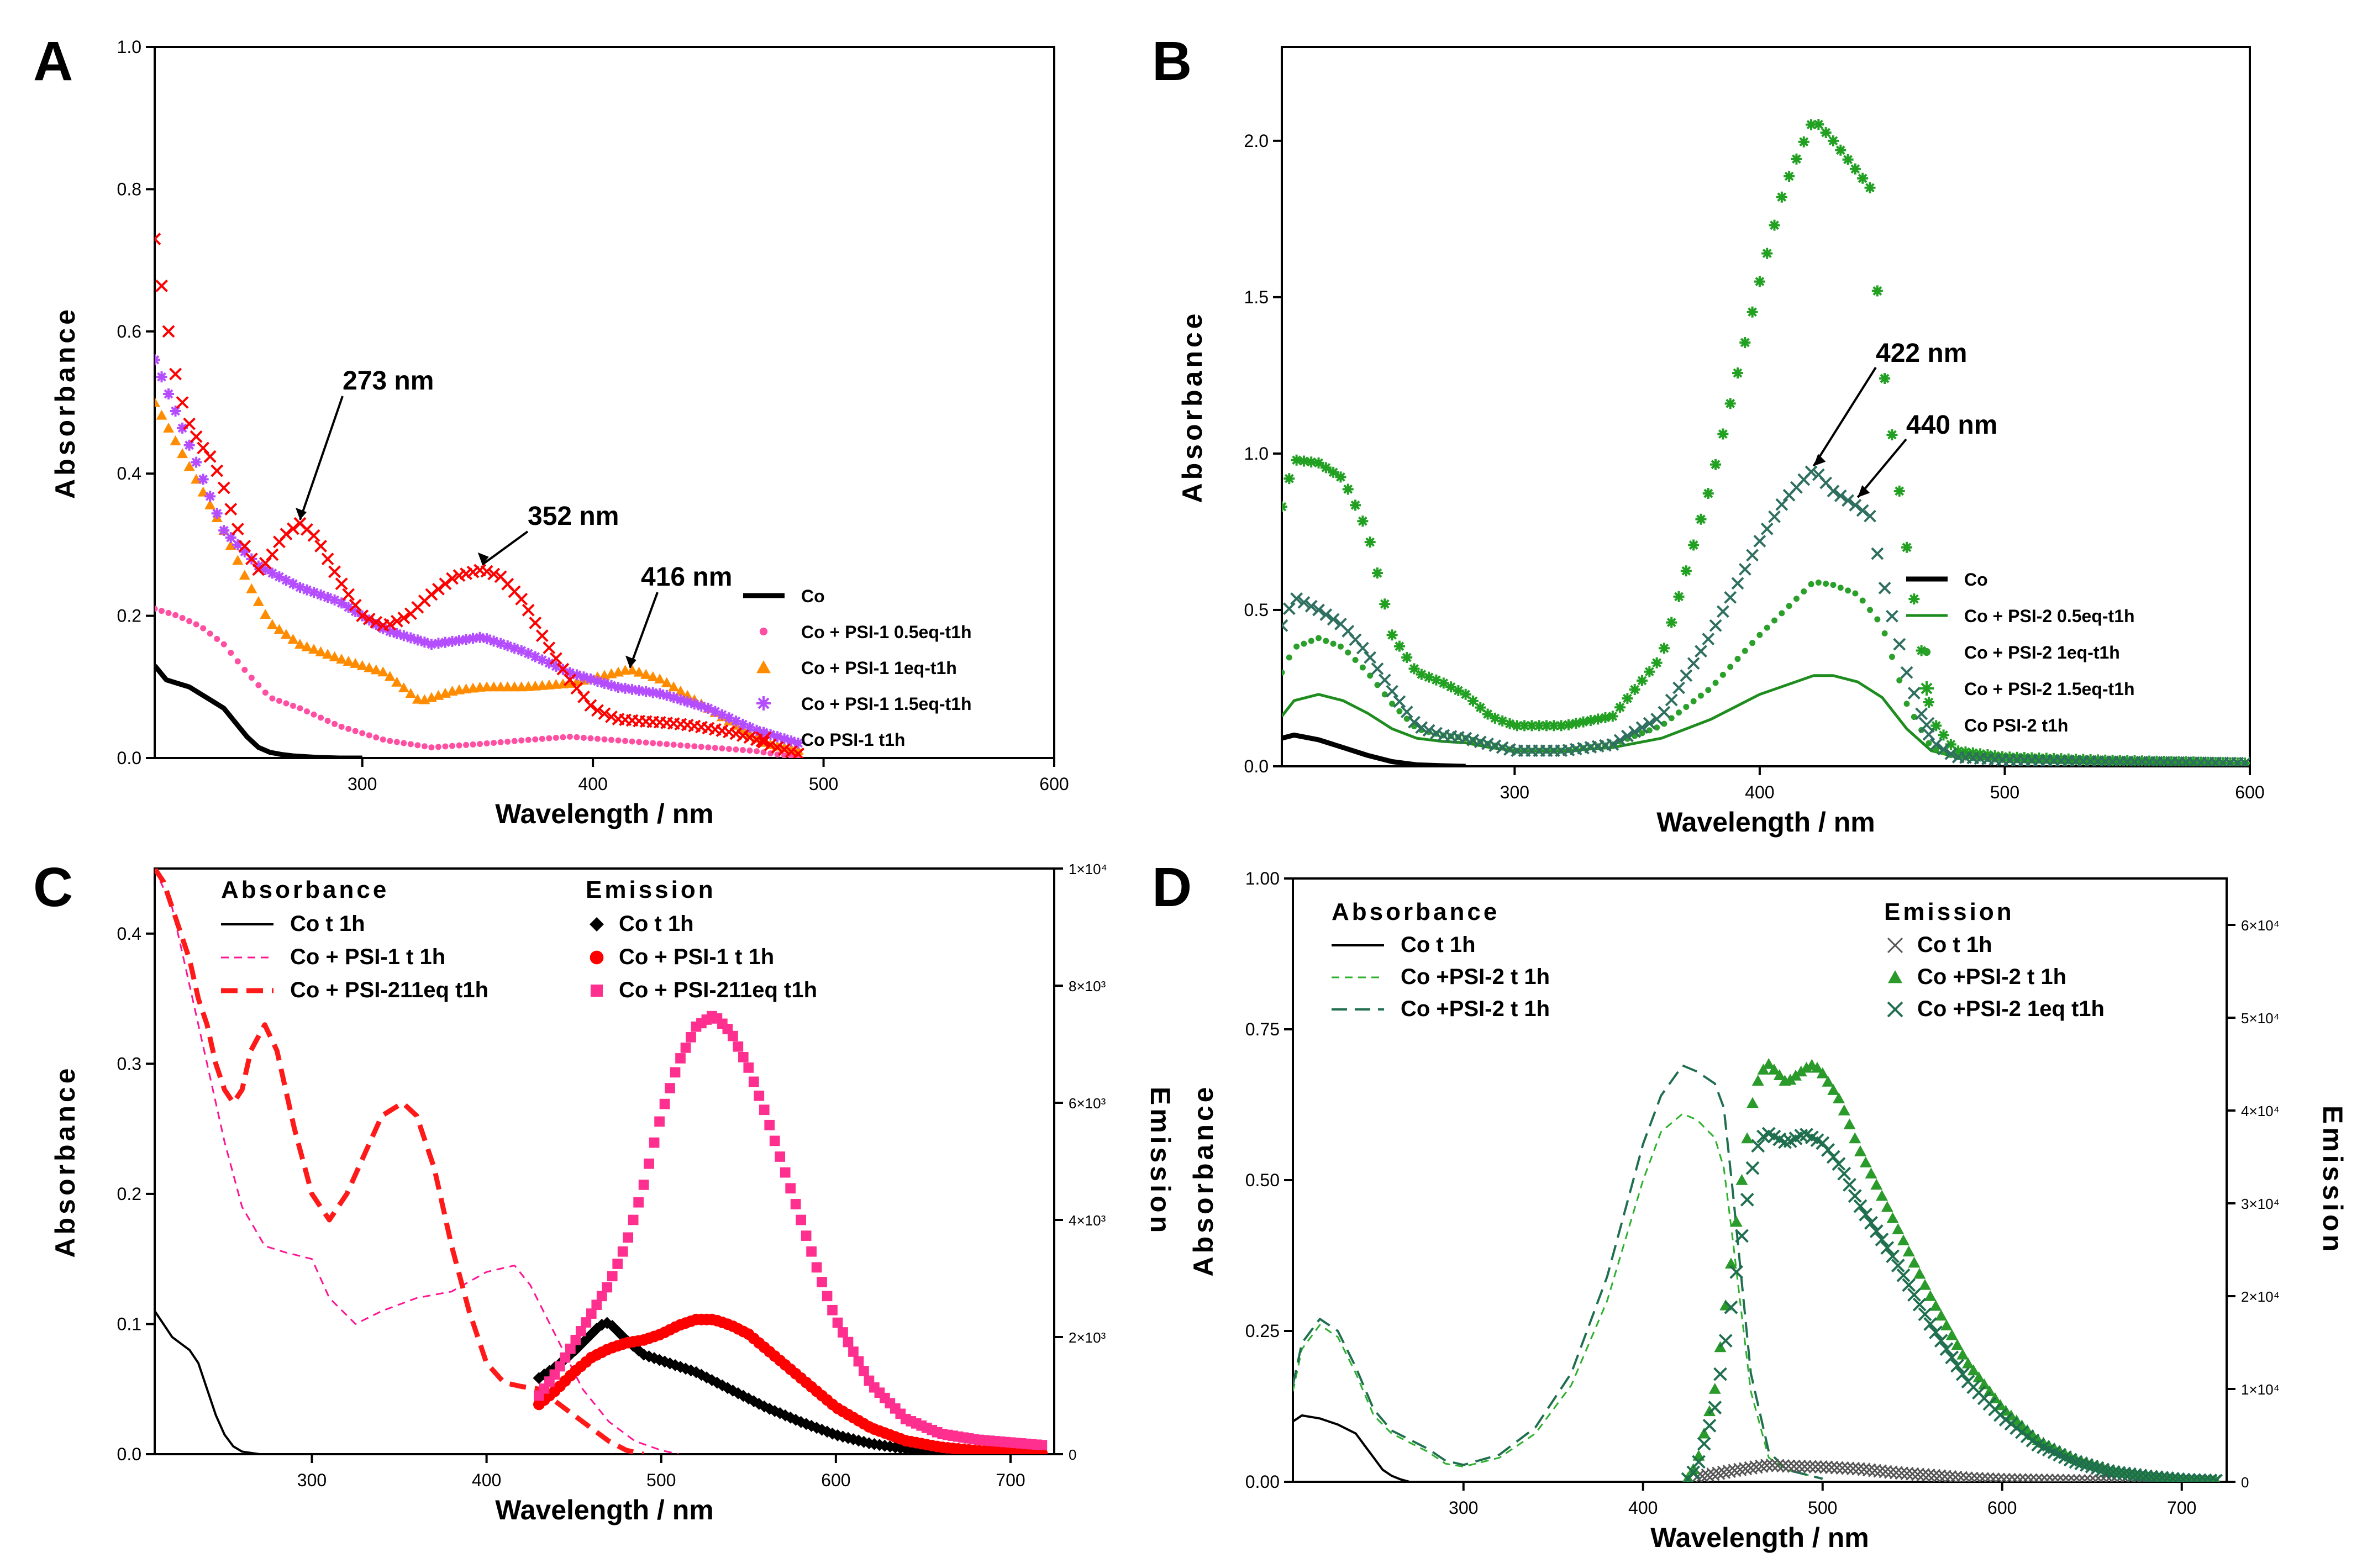 This screenshot has width=2362, height=1568. Describe the element at coordinates (2016, 725) in the screenshot. I see `legend-label: Co PSI-2 t1h` at that location.